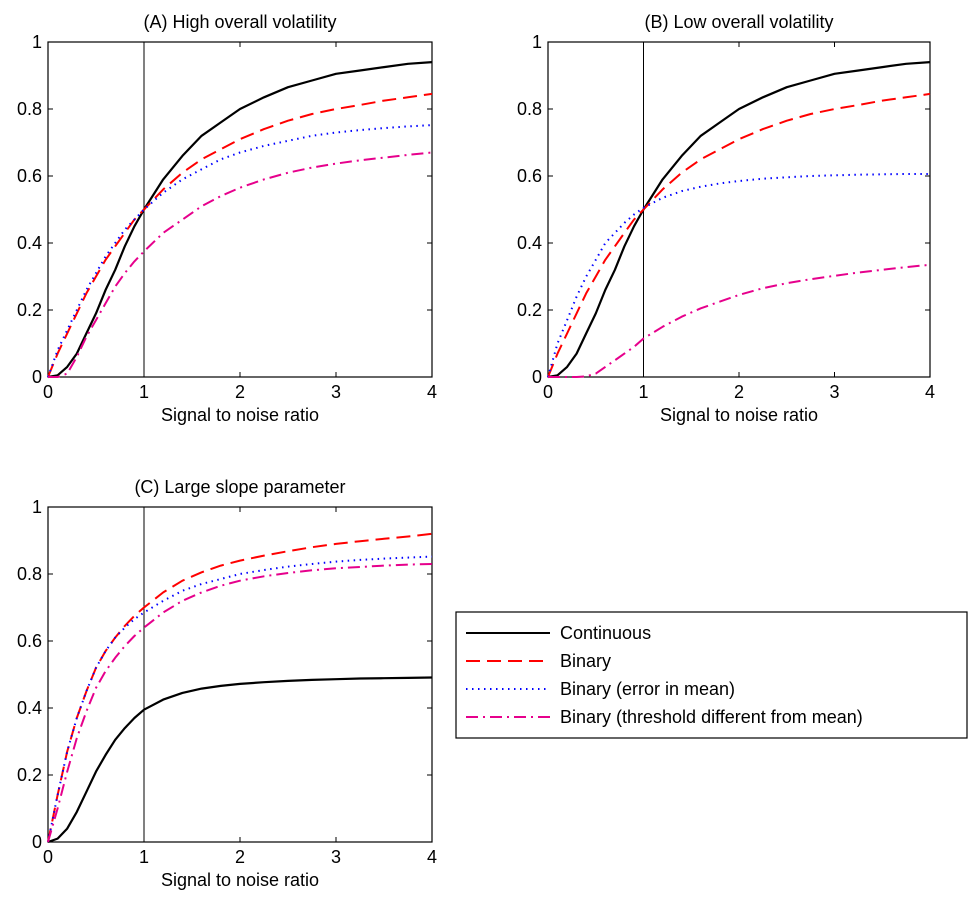 The height and width of the screenshot is (908, 971). Describe the element at coordinates (585, 661) in the screenshot. I see `legend-label: Binary` at that location.